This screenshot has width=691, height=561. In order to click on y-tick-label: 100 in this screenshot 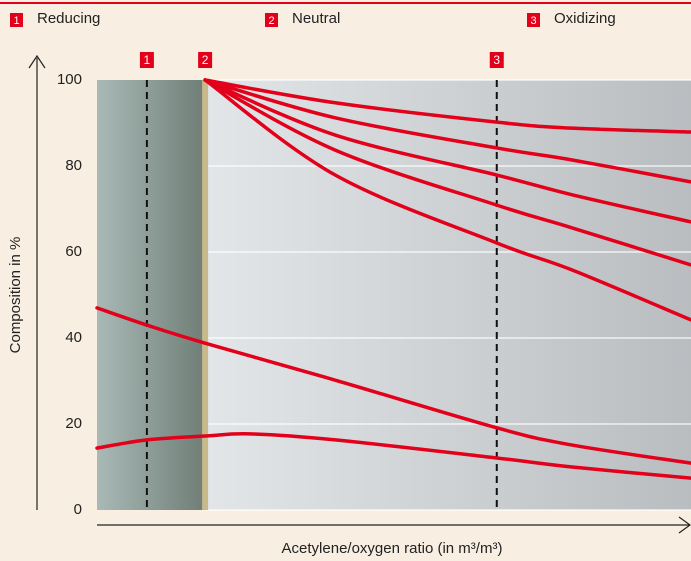, I will do `click(69, 79)`.